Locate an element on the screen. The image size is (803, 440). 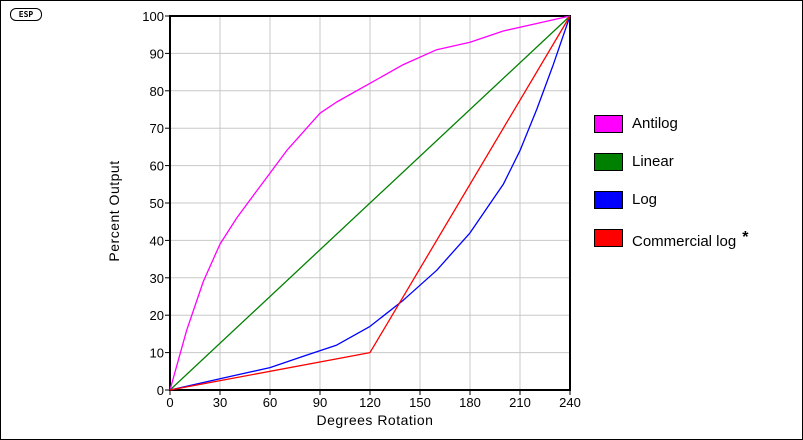
y-tick-label: 60 is located at coordinates (157, 166).